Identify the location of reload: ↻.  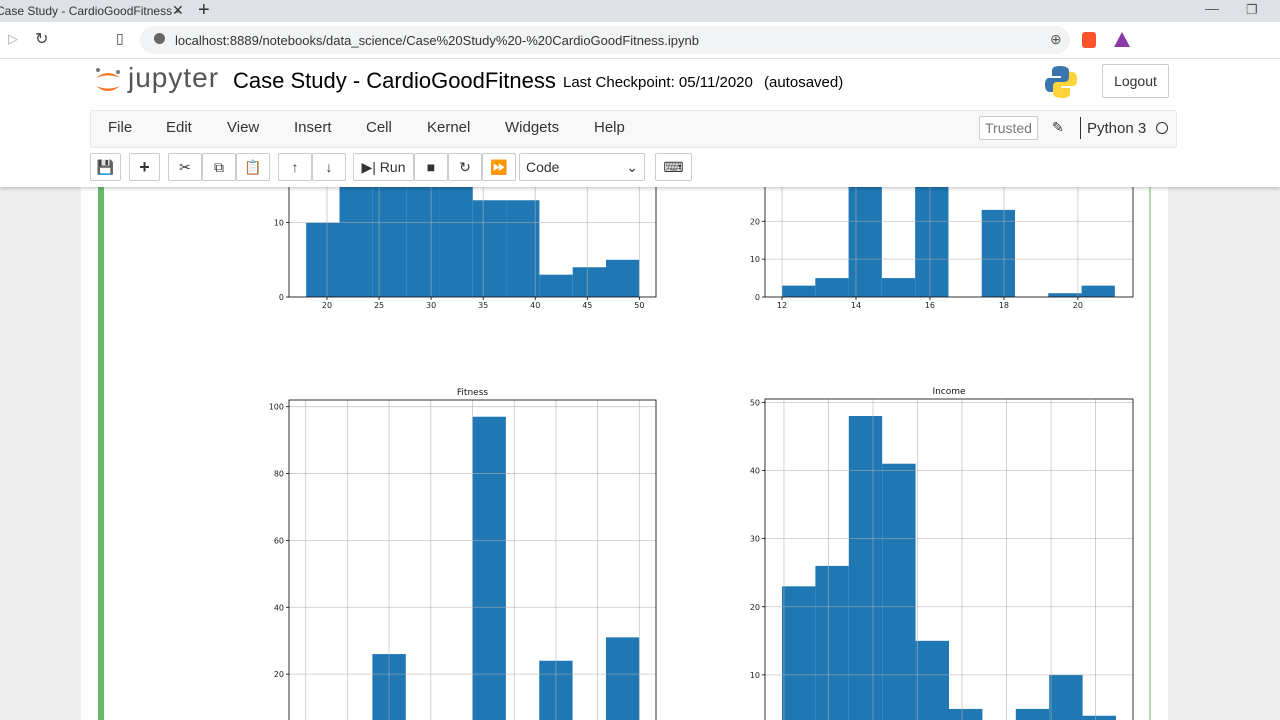
(42, 39).